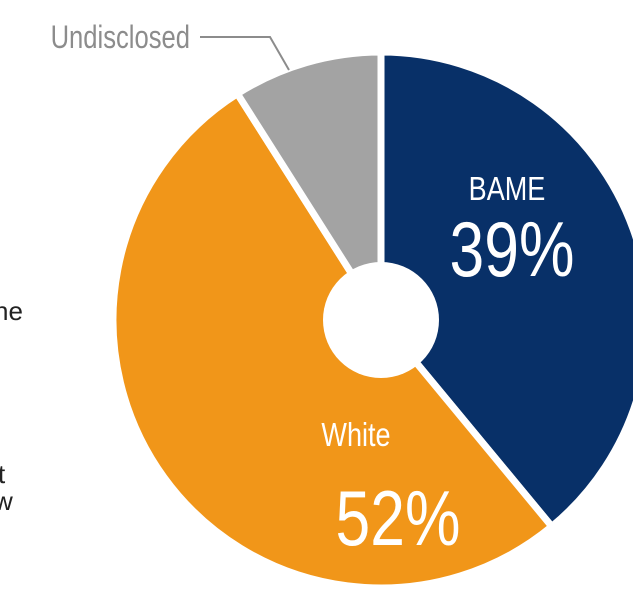 This screenshot has width=633, height=590. I want to click on slice-value-white: 52%, so click(398, 517).